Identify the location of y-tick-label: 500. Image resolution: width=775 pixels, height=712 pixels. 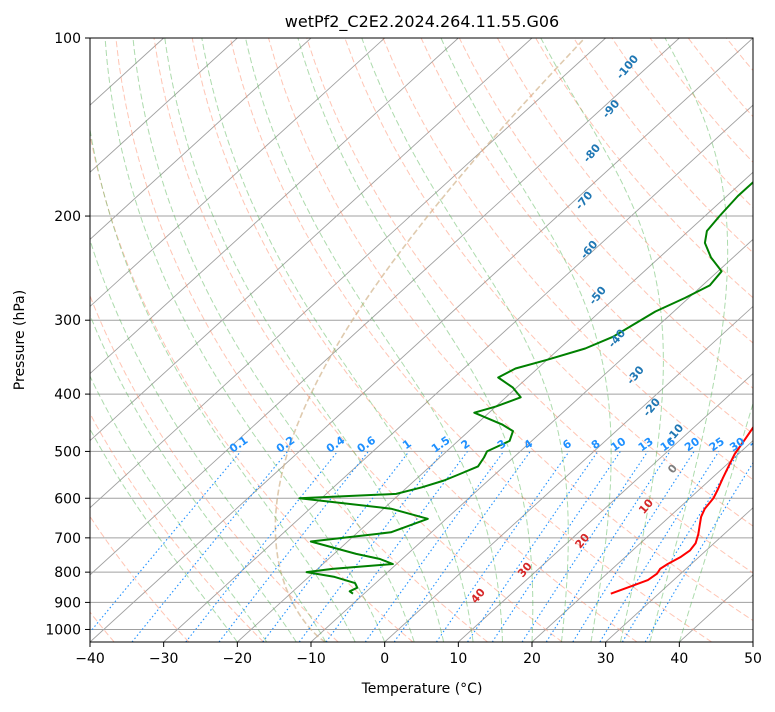
(67, 452).